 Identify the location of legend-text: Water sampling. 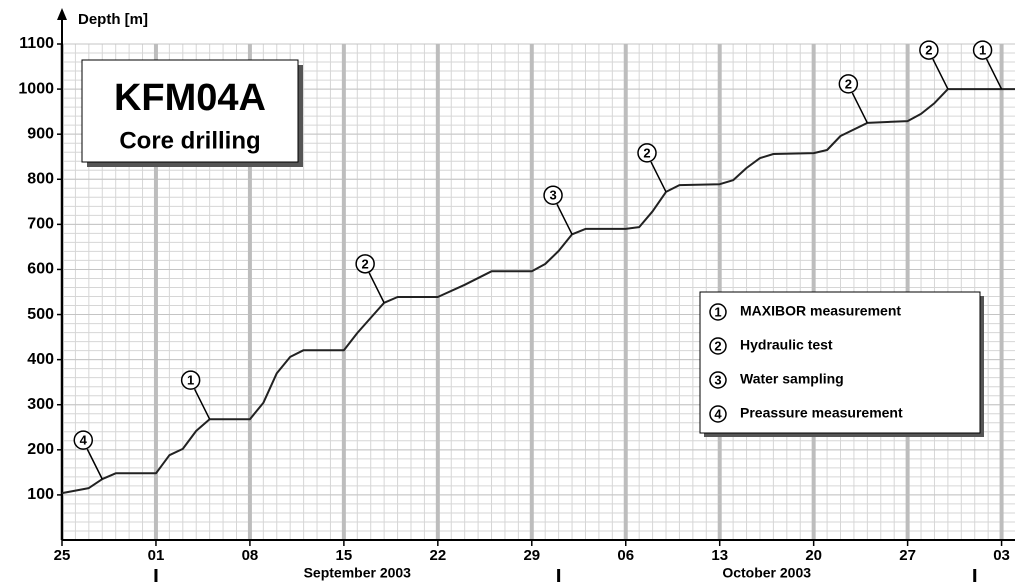
(792, 379).